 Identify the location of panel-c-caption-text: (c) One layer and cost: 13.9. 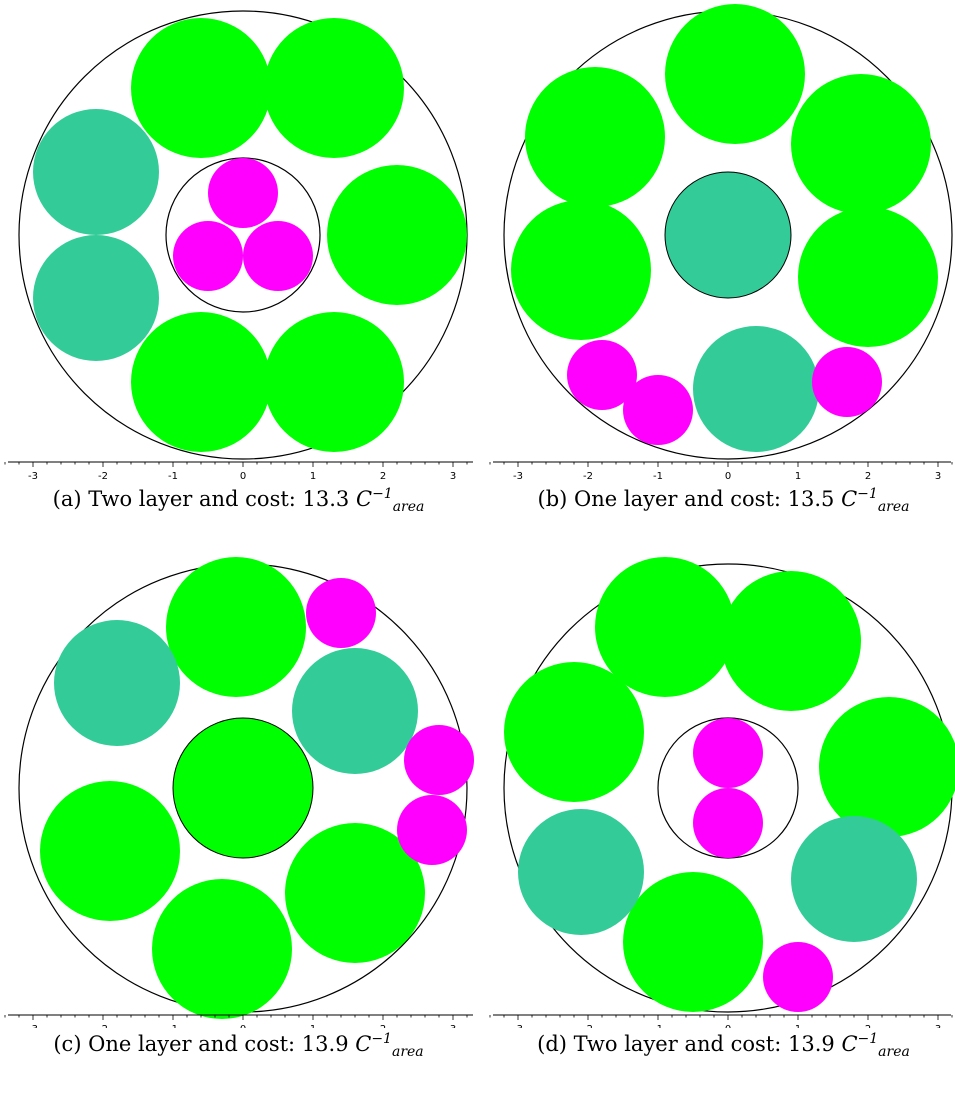
(201, 1044).